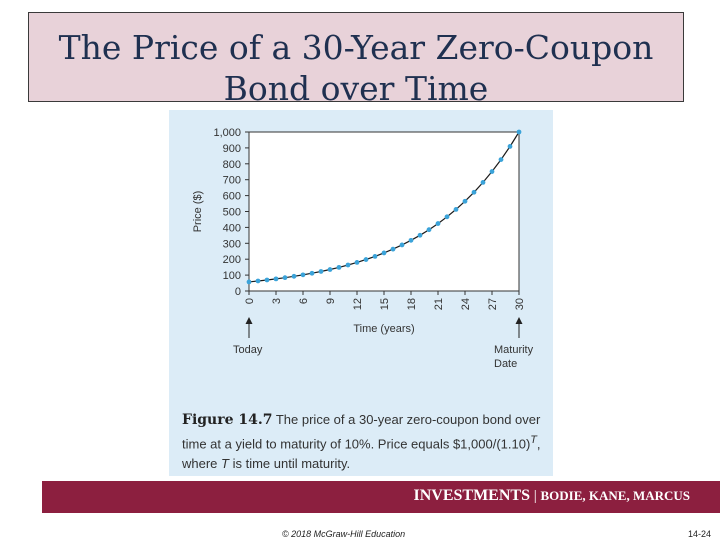 The height and width of the screenshot is (540, 720). What do you see at coordinates (250, 301) in the screenshot?
I see `x-tick-label: 0` at bounding box center [250, 301].